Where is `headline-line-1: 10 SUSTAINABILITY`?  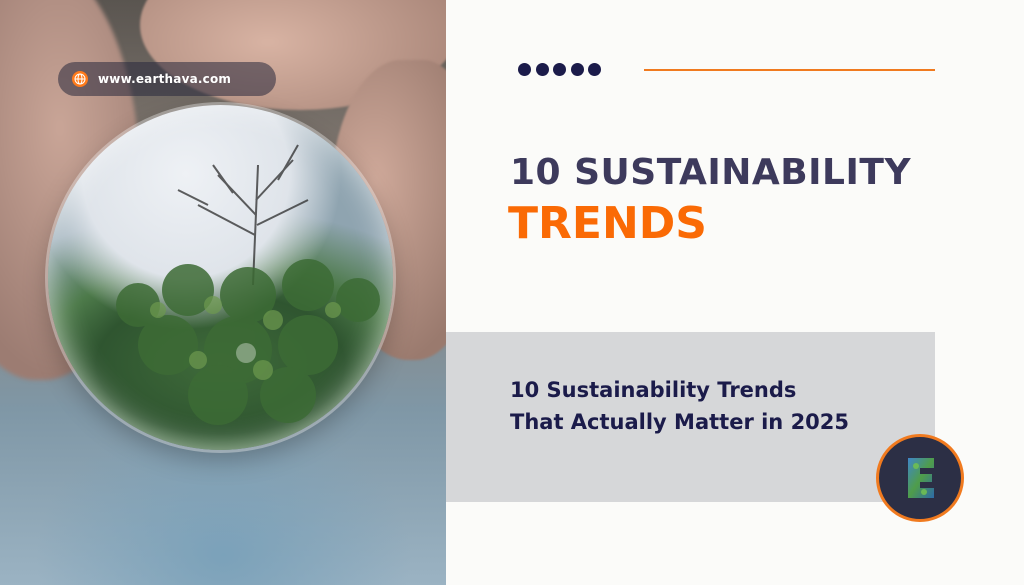 headline-line-1: 10 SUSTAINABILITY is located at coordinates (711, 172).